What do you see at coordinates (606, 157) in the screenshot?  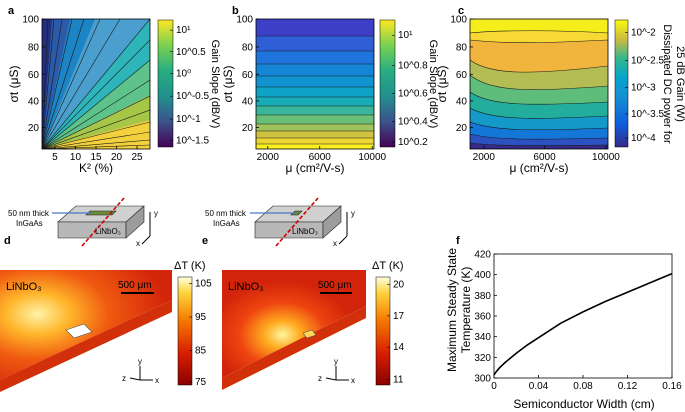 I see `x-tick-label: 10000` at bounding box center [606, 157].